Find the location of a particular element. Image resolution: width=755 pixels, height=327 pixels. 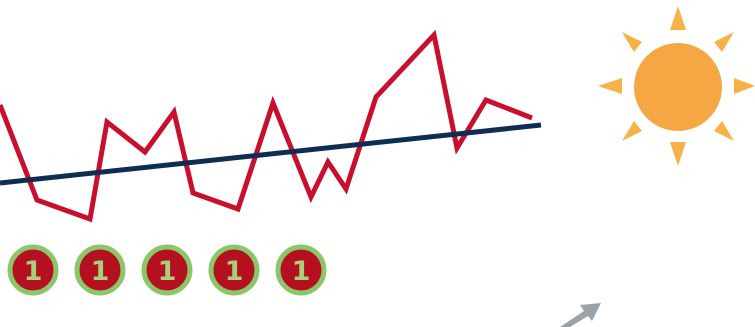

badge-row: 1 1 1 1 1 is located at coordinates (167, 270).